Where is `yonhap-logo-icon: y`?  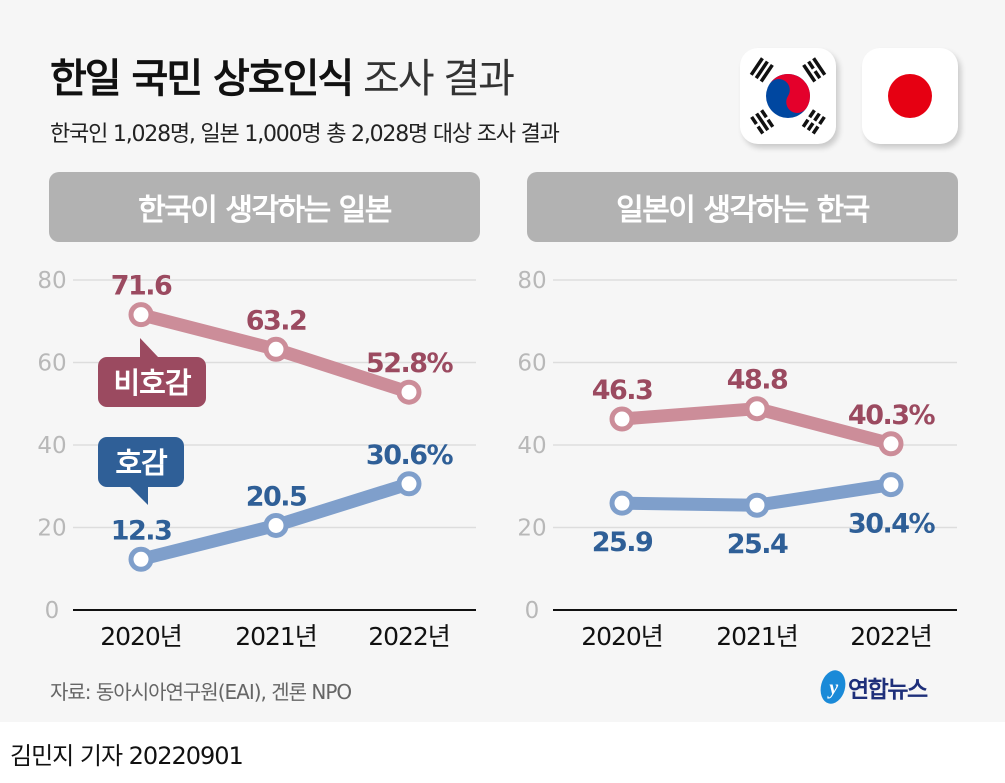 yonhap-logo-icon: y is located at coordinates (833, 687).